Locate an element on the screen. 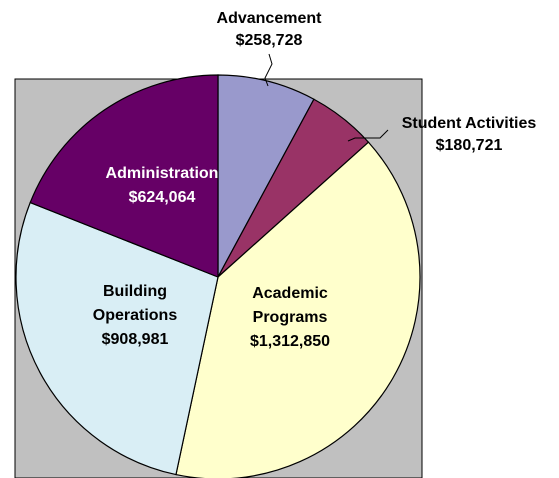 This screenshot has width=559, height=478. leader-line-advancement is located at coordinates (268, 70).